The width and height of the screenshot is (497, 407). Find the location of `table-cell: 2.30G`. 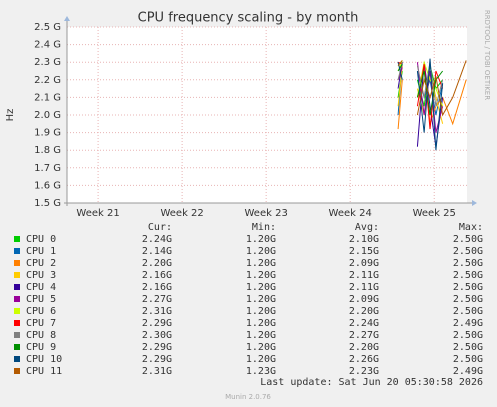

table-cell: 2.30G is located at coordinates (157, 335).